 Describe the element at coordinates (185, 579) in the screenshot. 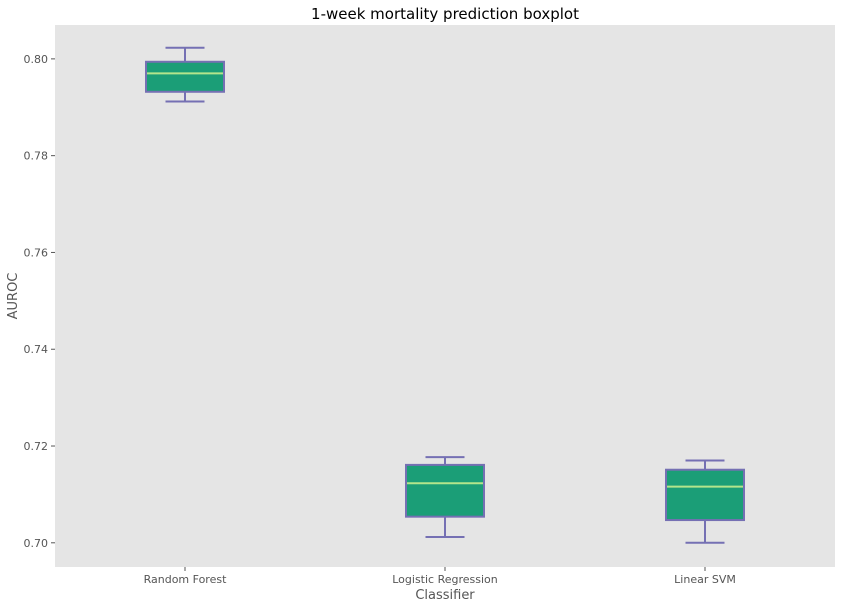

I see `x-tick-label: Random Forest` at that location.